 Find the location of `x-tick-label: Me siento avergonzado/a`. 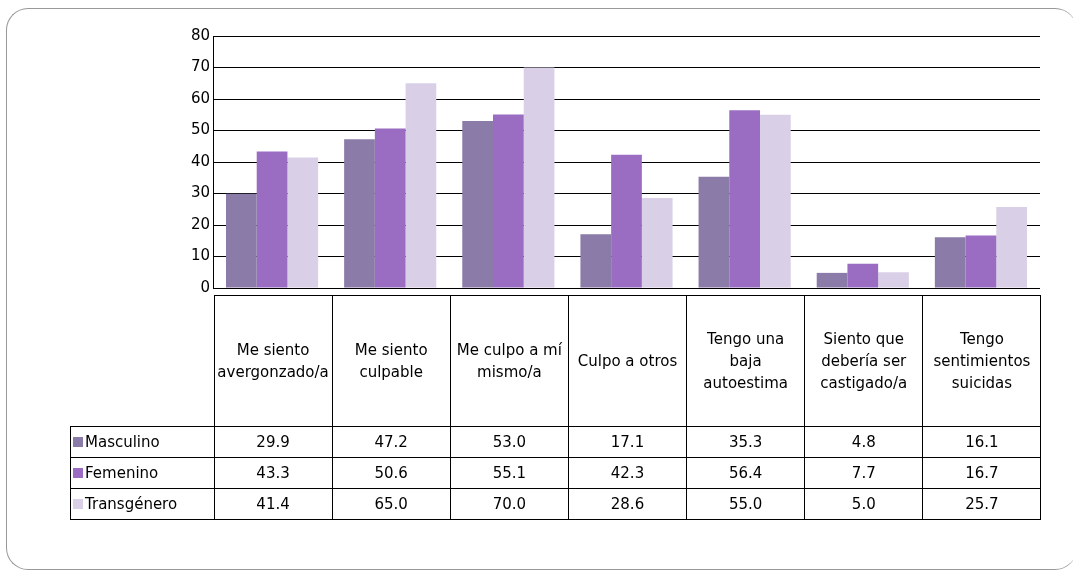

x-tick-label: Me siento avergonzado/a is located at coordinates (273, 361).